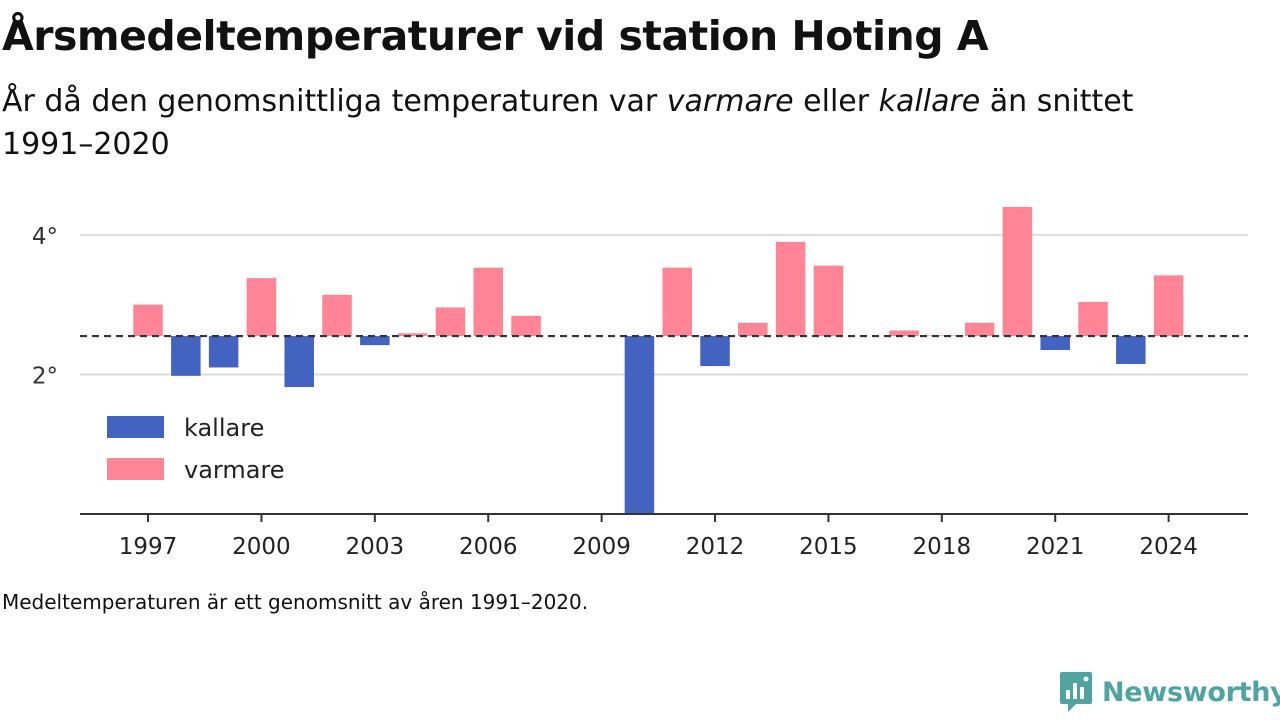  What do you see at coordinates (45, 376) in the screenshot?
I see `y-tick-label: 2°` at bounding box center [45, 376].